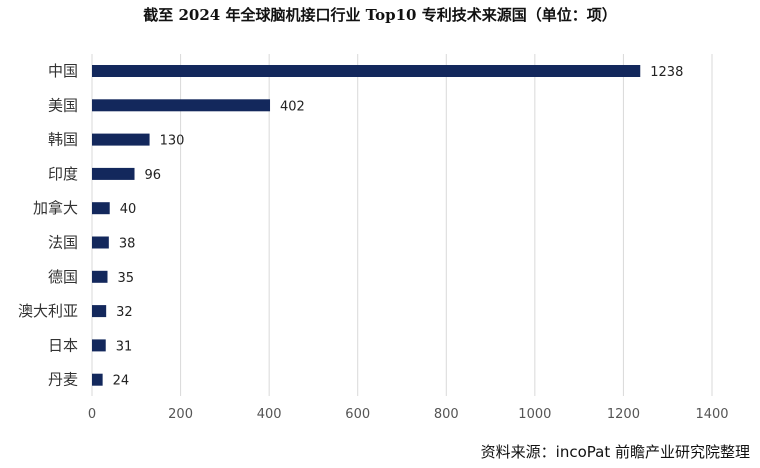 This screenshot has width=760, height=468. I want to click on data-label: 38, so click(127, 244).